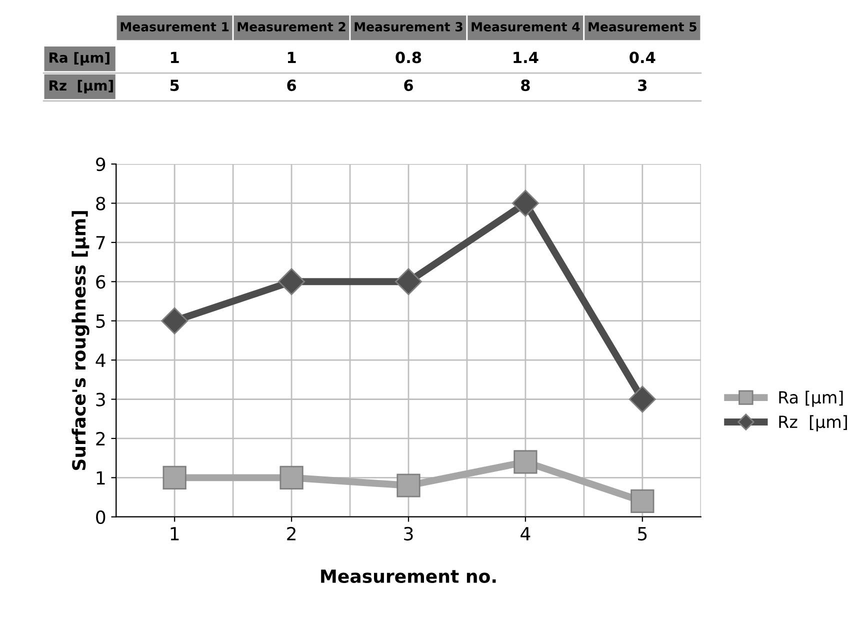 The height and width of the screenshot is (619, 860). Describe the element at coordinates (811, 398) in the screenshot. I see `legend-label: Ra [µm]` at that location.